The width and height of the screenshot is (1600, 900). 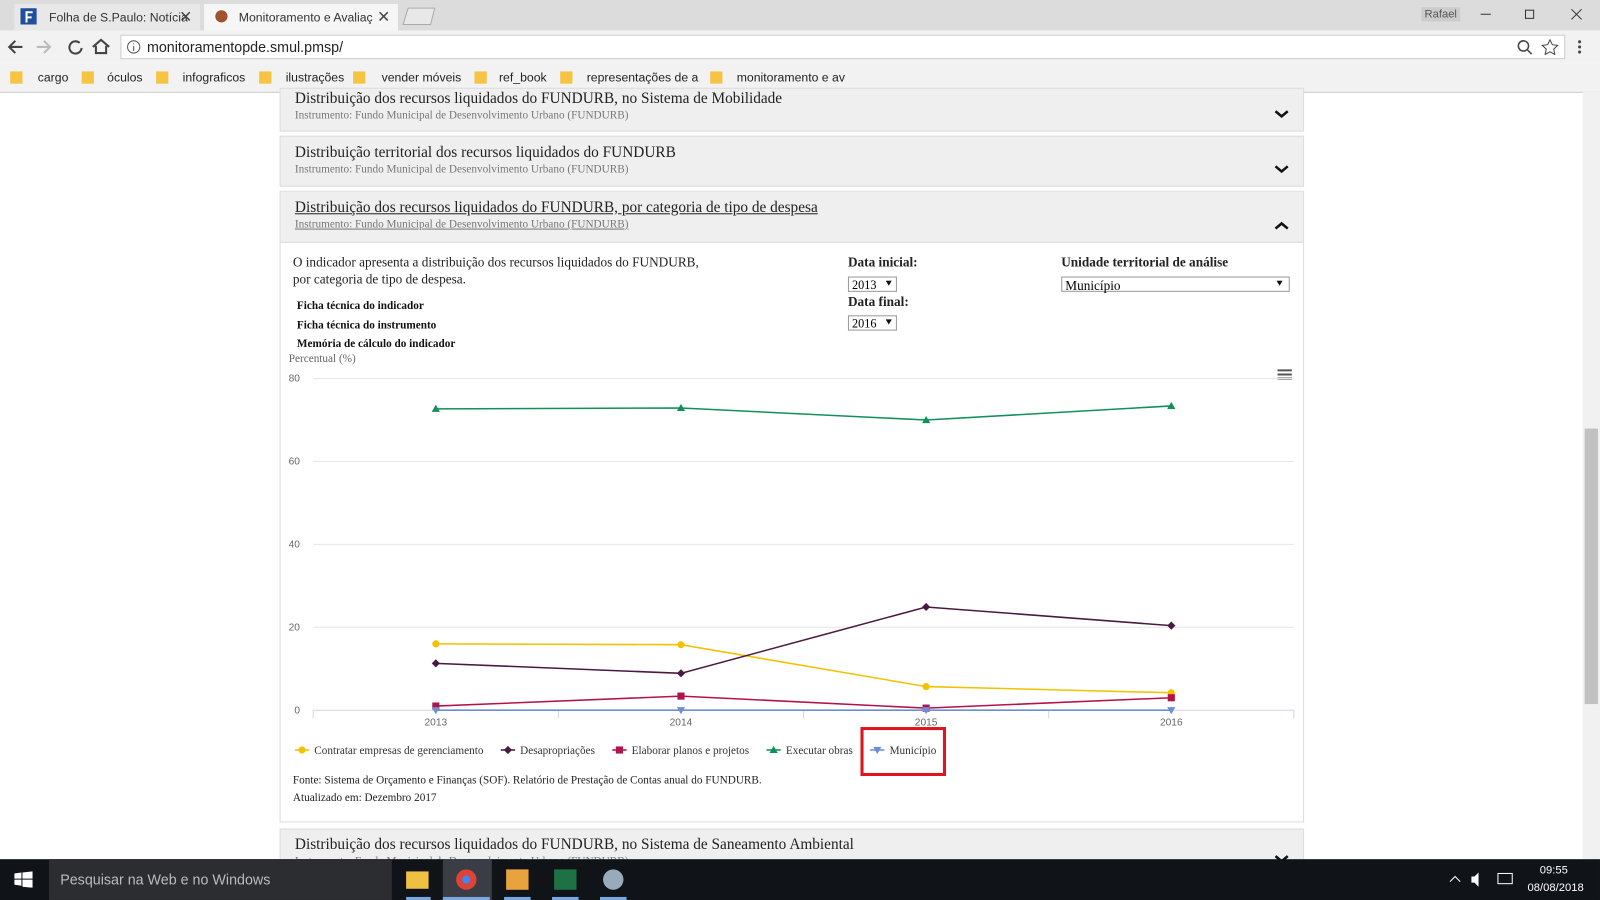 I want to click on tab-title: Monitoramento e Avaliaç, so click(x=305, y=17).